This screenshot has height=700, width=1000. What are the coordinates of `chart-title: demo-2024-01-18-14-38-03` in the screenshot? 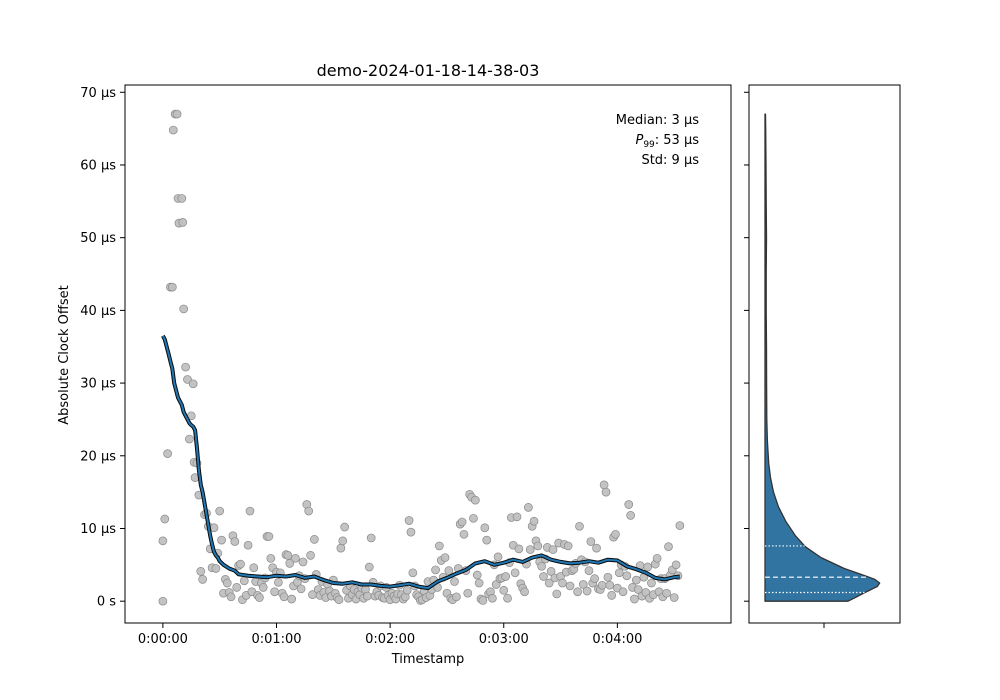 It's located at (428, 70).